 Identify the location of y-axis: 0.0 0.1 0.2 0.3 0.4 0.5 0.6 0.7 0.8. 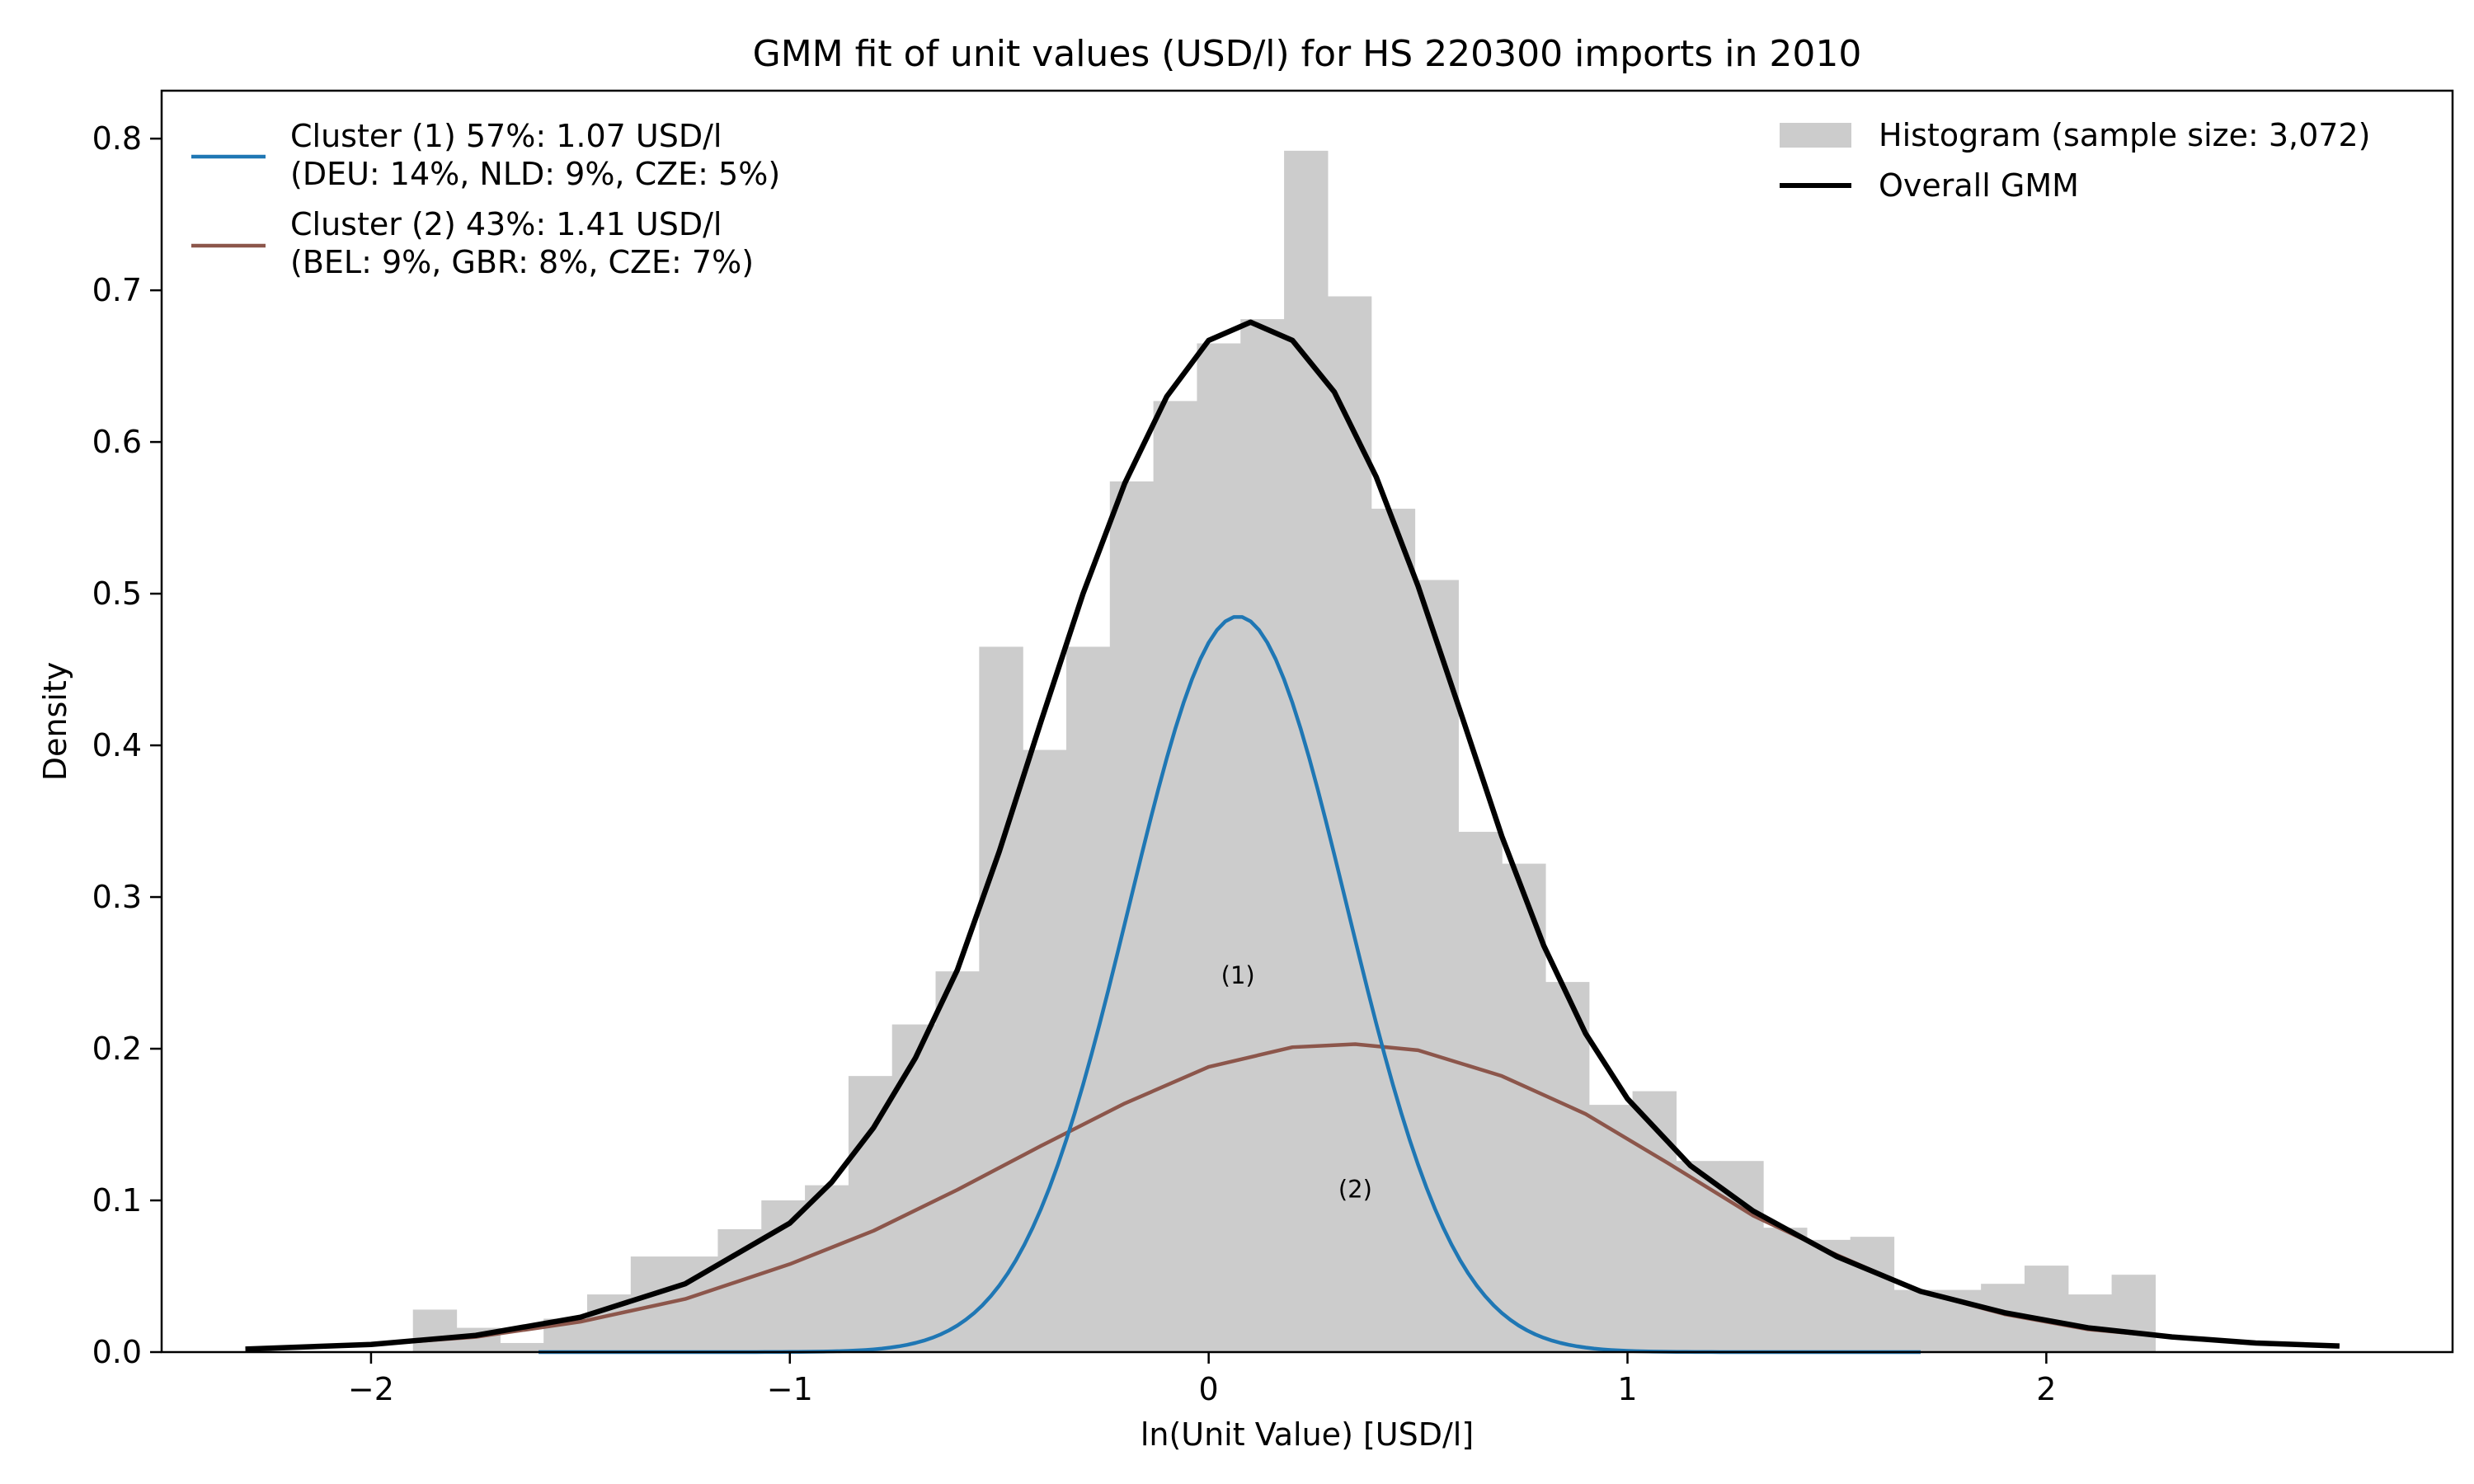
(127, 745).